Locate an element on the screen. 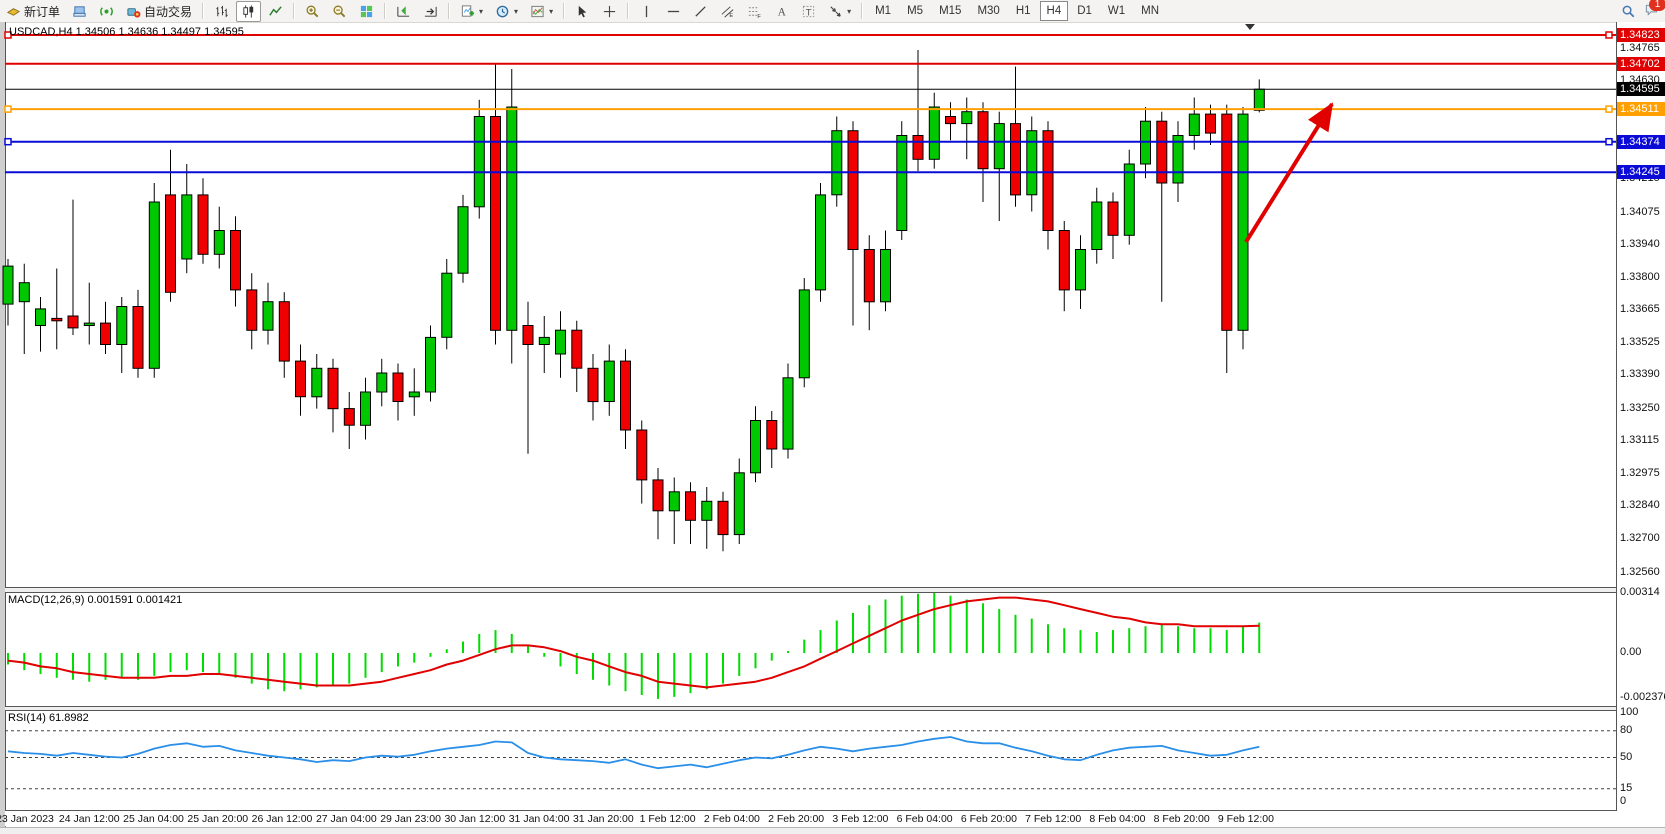  line-chart-icon is located at coordinates (275, 11).